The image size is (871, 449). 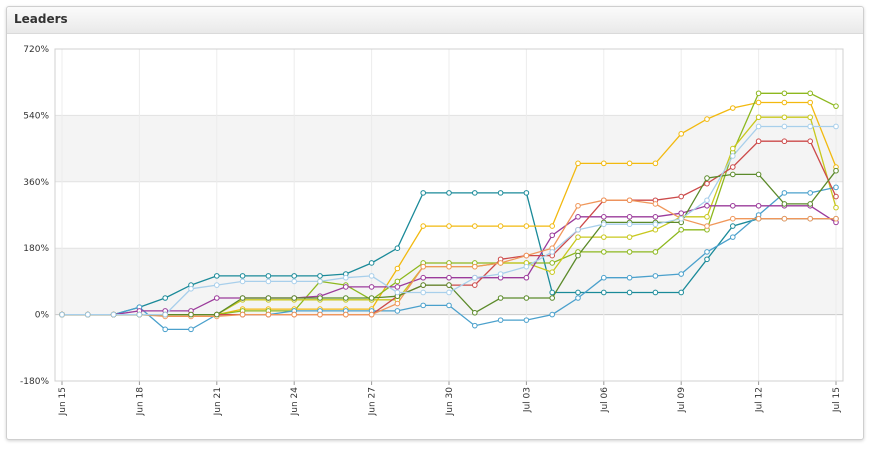 What do you see at coordinates (63, 401) in the screenshot?
I see `x-tick-label: Jun 15` at bounding box center [63, 401].